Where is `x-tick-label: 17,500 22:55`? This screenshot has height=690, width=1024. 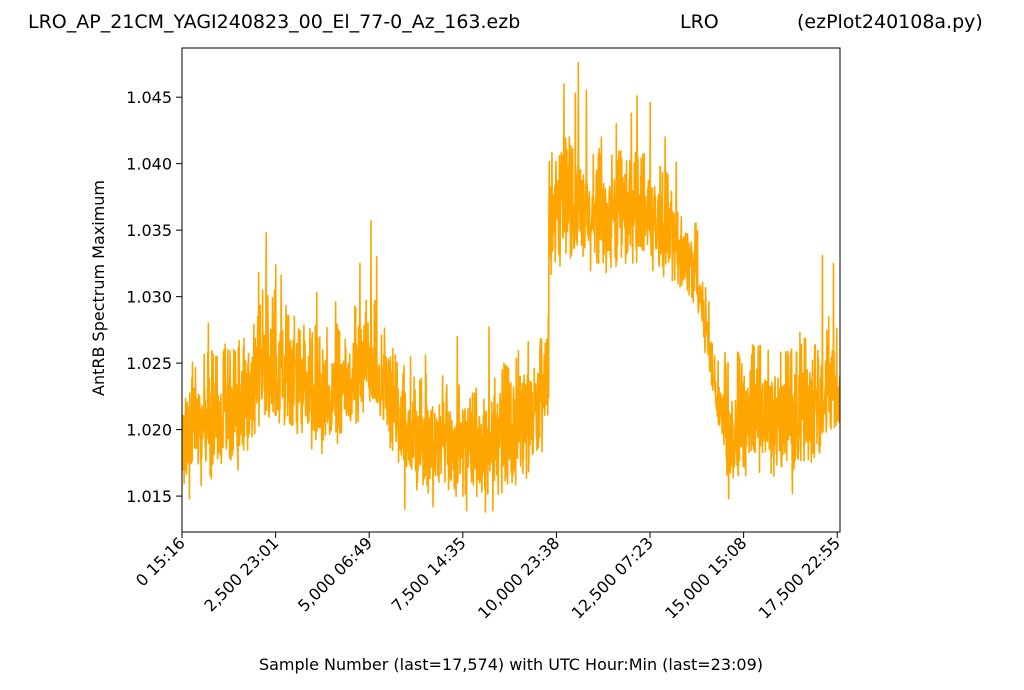
x-tick-label: 17,500 22:55 is located at coordinates (799, 577).